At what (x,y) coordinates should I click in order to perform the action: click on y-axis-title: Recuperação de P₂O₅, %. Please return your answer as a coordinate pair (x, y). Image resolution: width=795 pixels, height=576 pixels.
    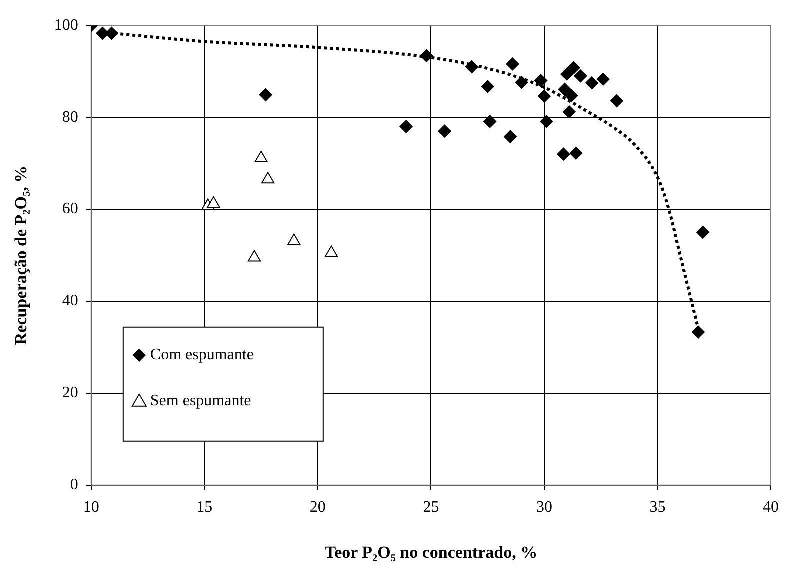
    Looking at the image, I should click on (21, 256).